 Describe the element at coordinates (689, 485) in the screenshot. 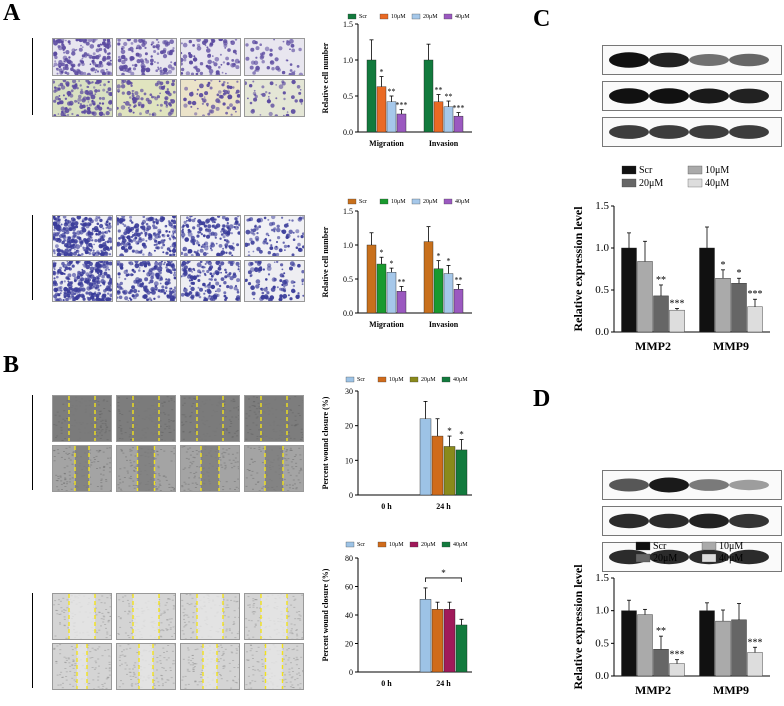

I see `blot-bands` at that location.